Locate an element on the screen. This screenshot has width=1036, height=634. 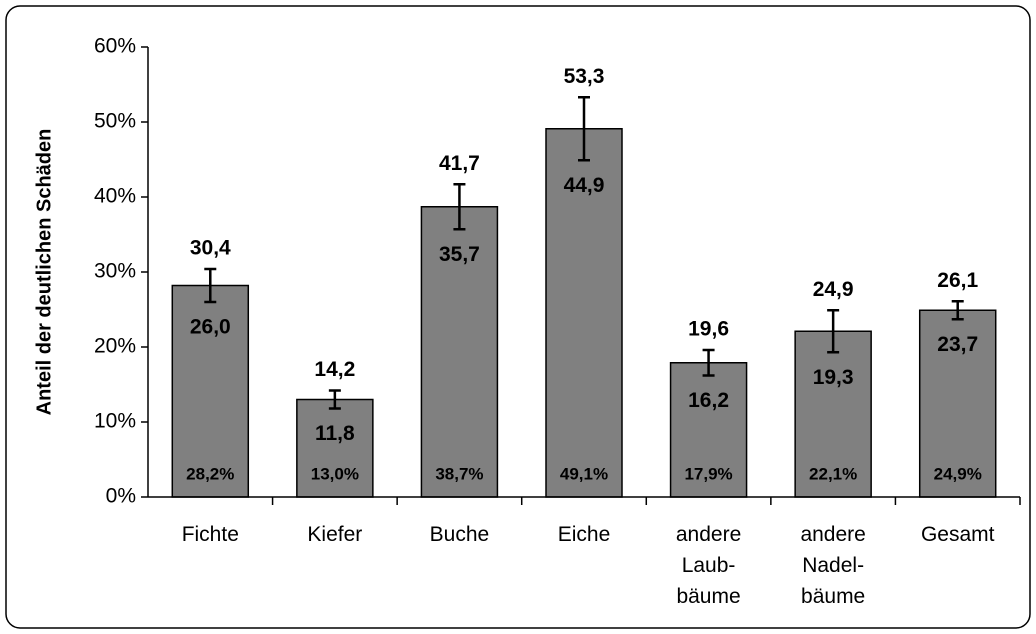
value-label: 49,1% is located at coordinates (584, 473).